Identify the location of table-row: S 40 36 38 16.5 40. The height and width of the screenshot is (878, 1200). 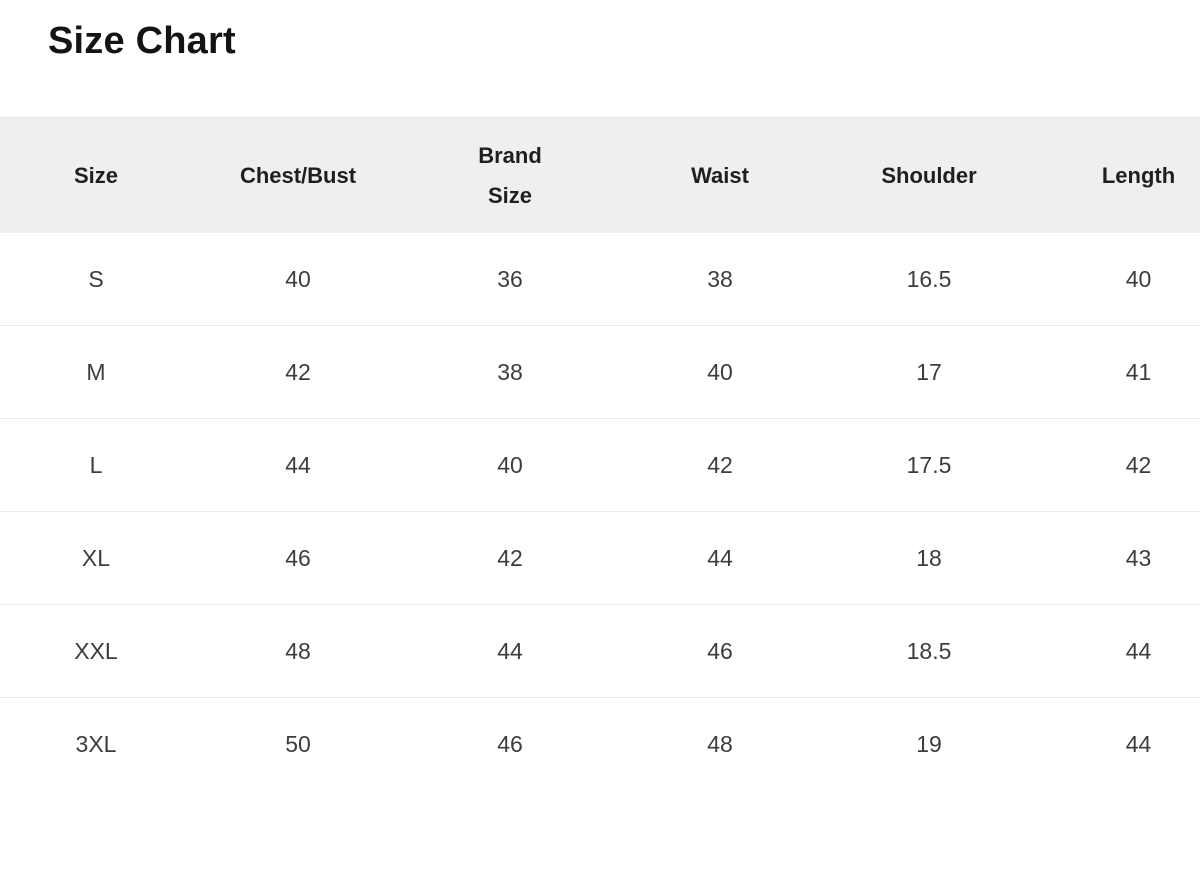
(600, 279).